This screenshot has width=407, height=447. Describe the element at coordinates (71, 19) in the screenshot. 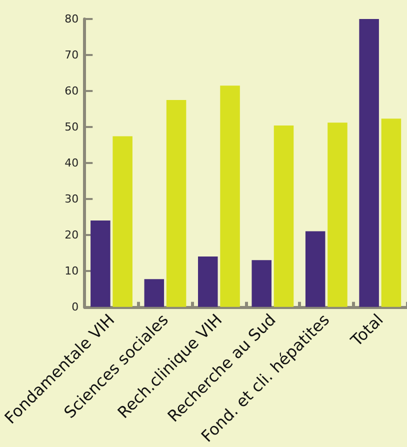

I see `y-tick-label: 80` at that location.